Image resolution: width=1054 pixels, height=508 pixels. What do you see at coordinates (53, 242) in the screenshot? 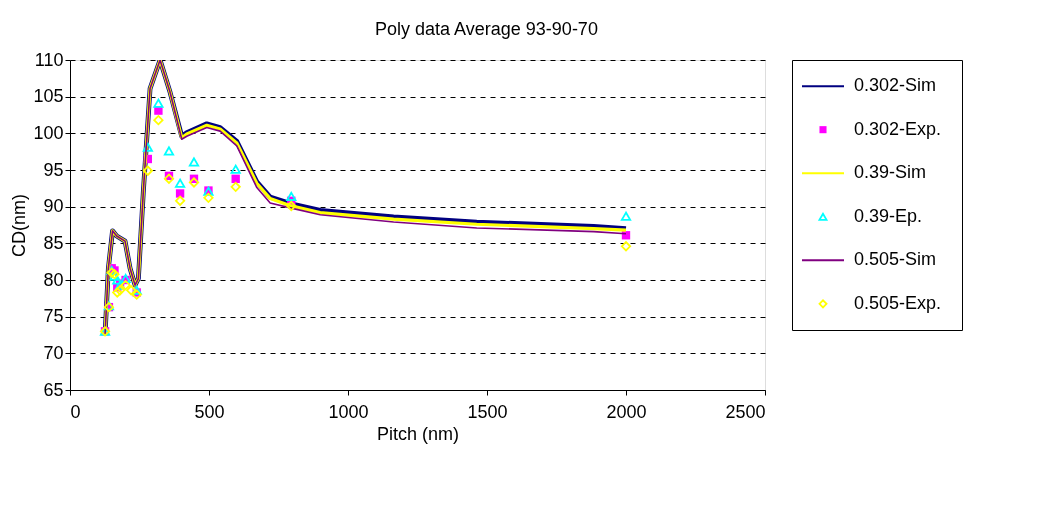
I see `y-tick-label: 85` at bounding box center [53, 242].